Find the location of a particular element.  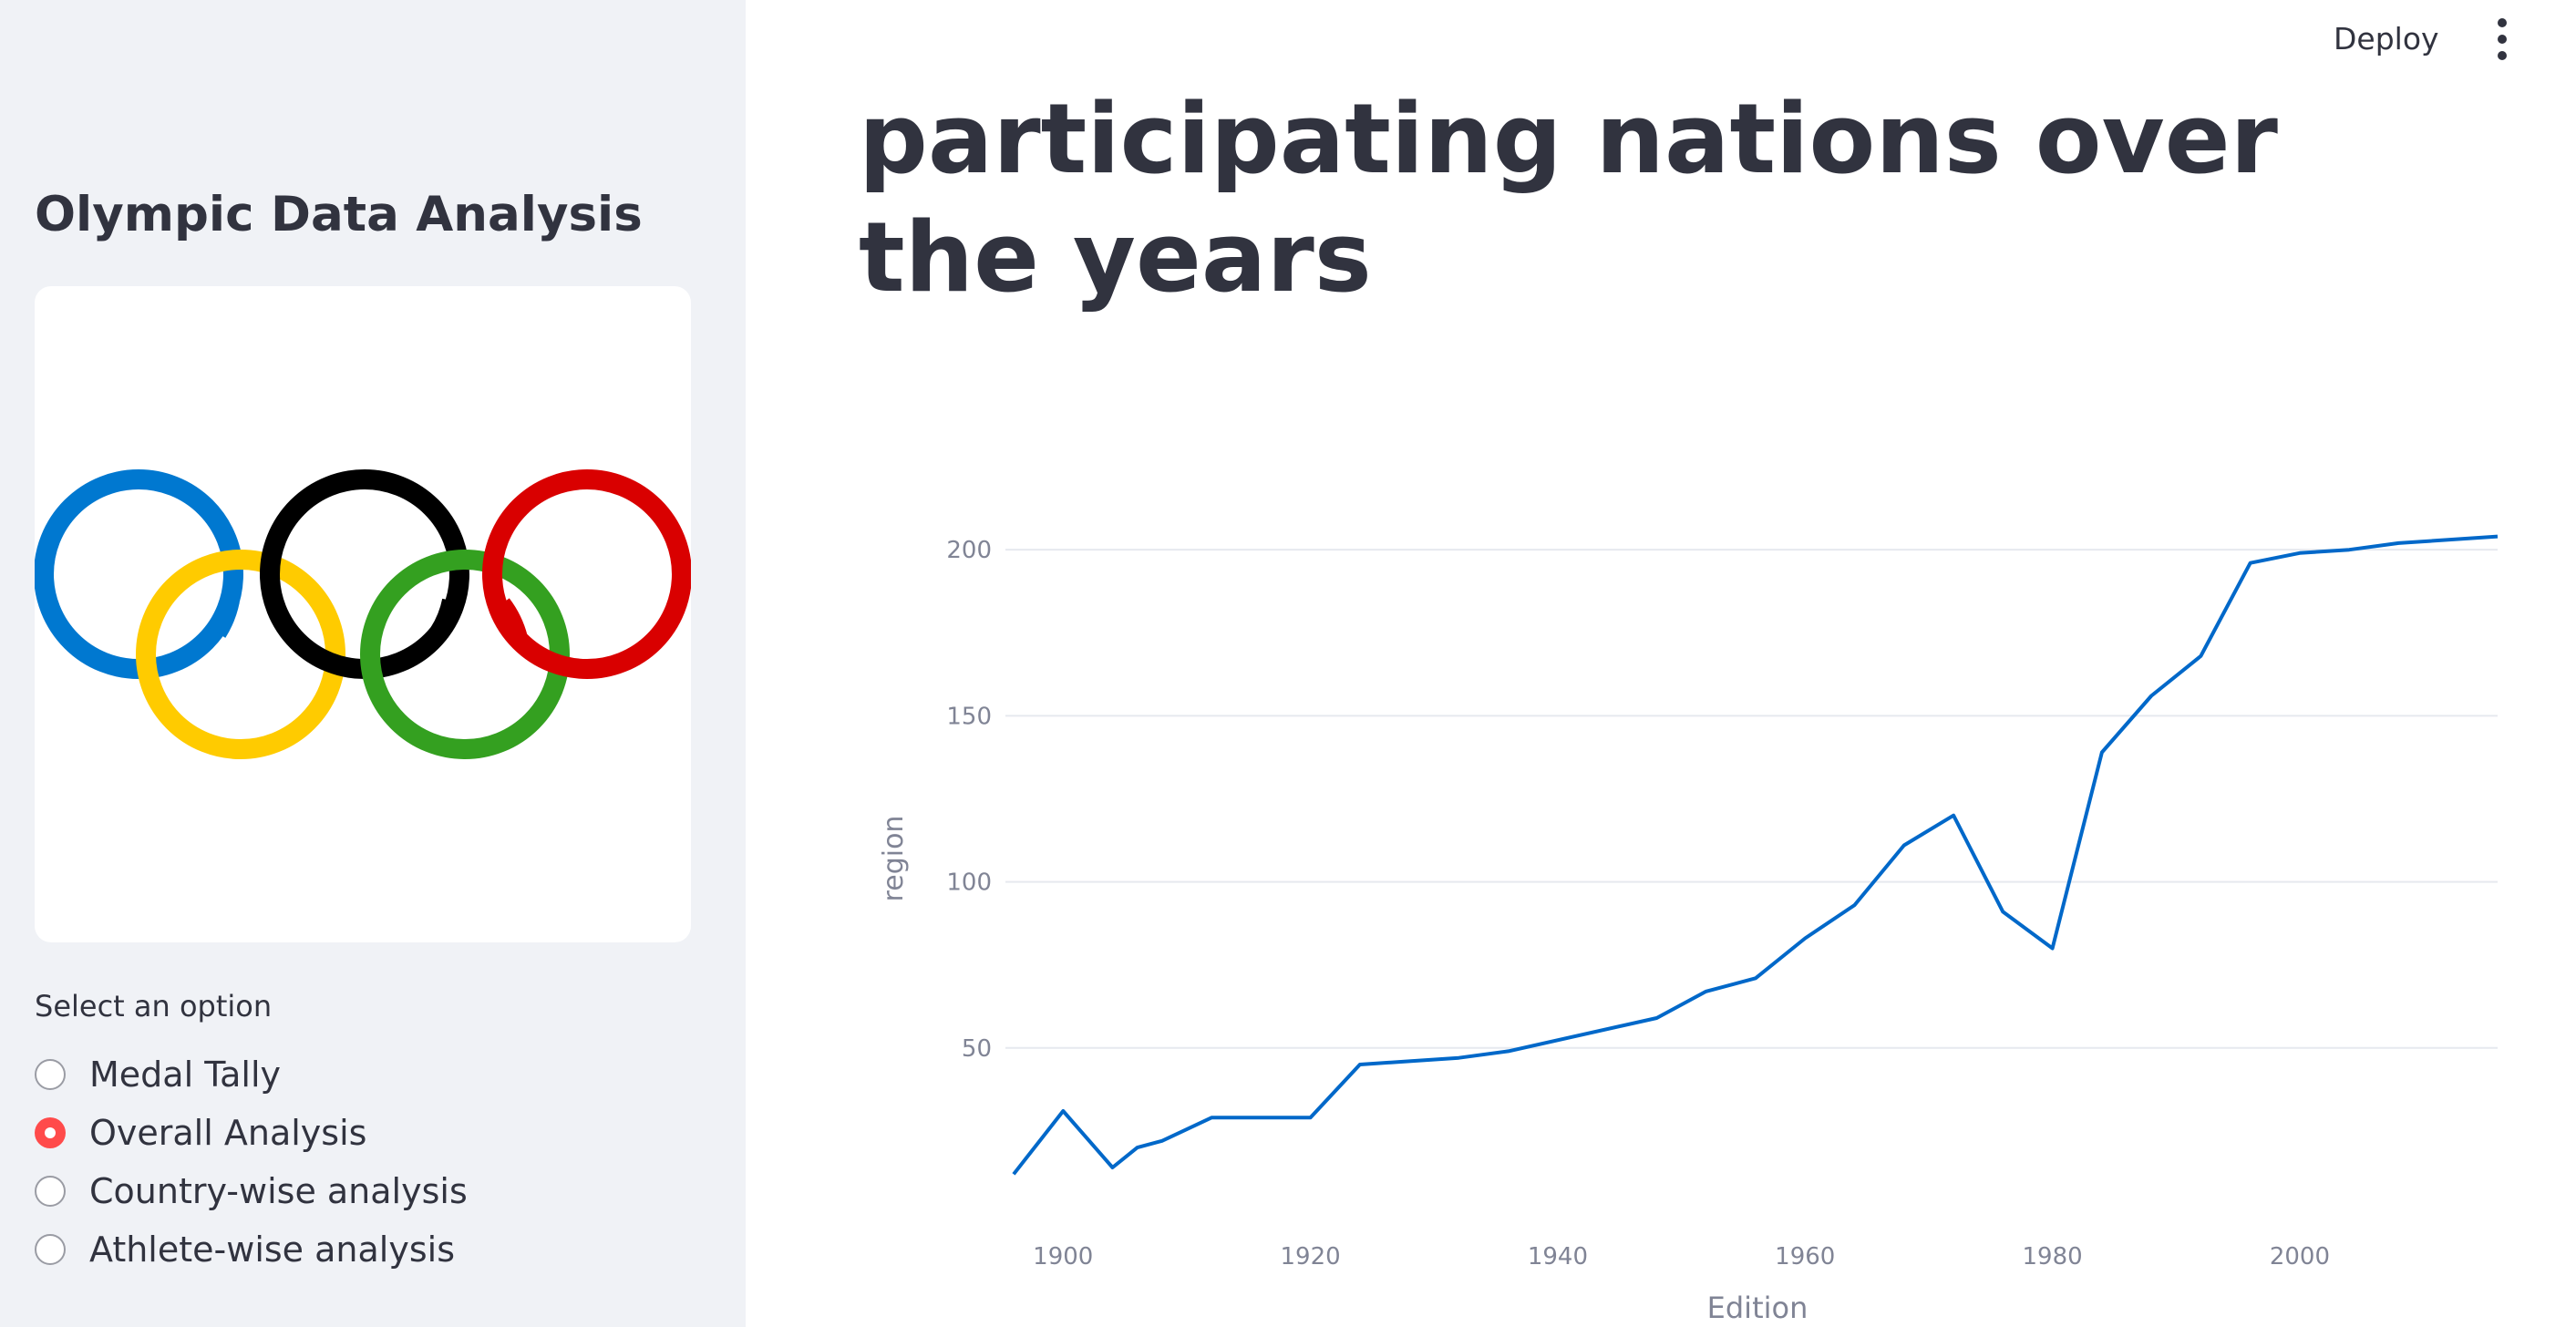

radio-label: Athlete-wise analysis is located at coordinates (272, 1249).